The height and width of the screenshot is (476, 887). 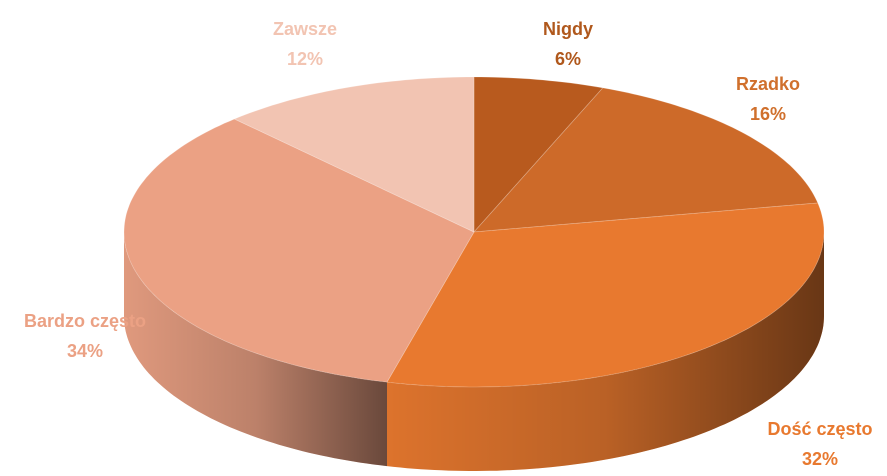 What do you see at coordinates (85, 321) in the screenshot?
I see `data-label-category: Bardzo często` at bounding box center [85, 321].